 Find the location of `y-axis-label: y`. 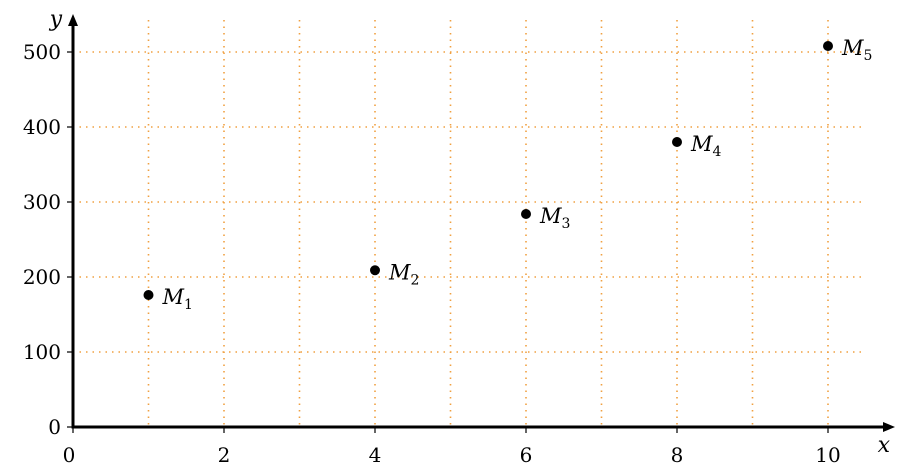

y-axis-label: y is located at coordinates (56, 19).